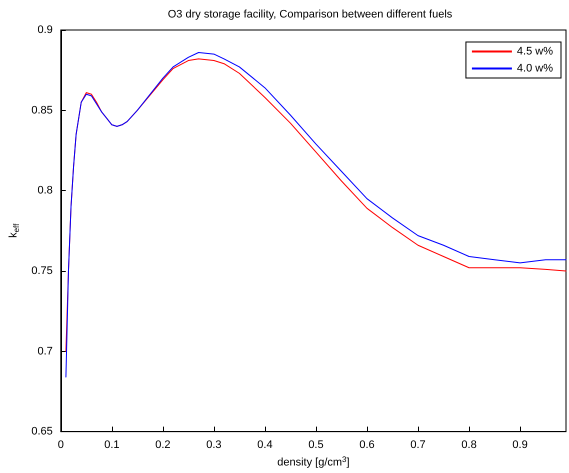 Image resolution: width=569 pixels, height=473 pixels. Describe the element at coordinates (42, 432) in the screenshot. I see `y-tick-label: 0.65` at that location.